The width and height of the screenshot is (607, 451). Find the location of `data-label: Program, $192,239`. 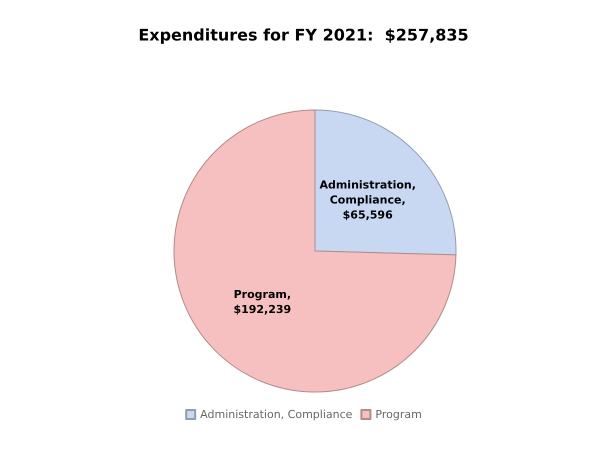

data-label: Program, $192,239 is located at coordinates (262, 302).